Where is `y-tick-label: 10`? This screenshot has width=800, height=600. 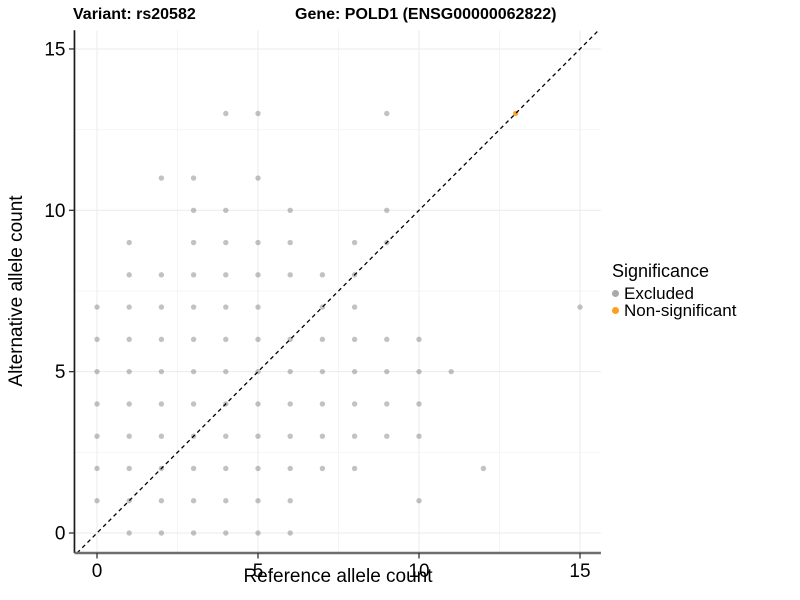 y-tick-label: 10 is located at coordinates (54, 211).